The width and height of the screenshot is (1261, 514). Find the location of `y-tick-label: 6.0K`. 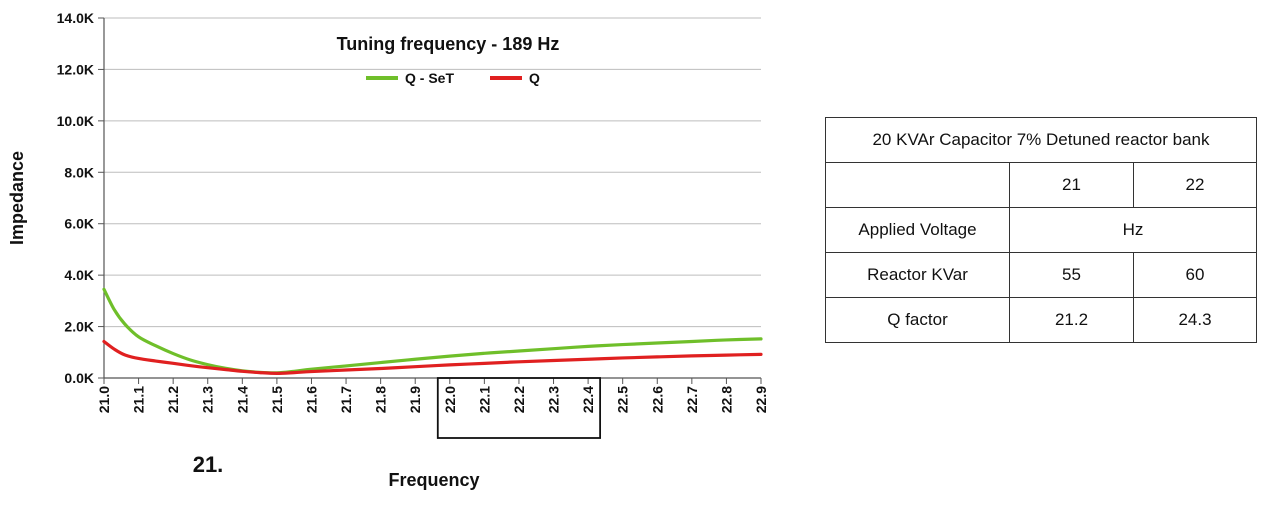

y-tick-label: 6.0K is located at coordinates (79, 224).